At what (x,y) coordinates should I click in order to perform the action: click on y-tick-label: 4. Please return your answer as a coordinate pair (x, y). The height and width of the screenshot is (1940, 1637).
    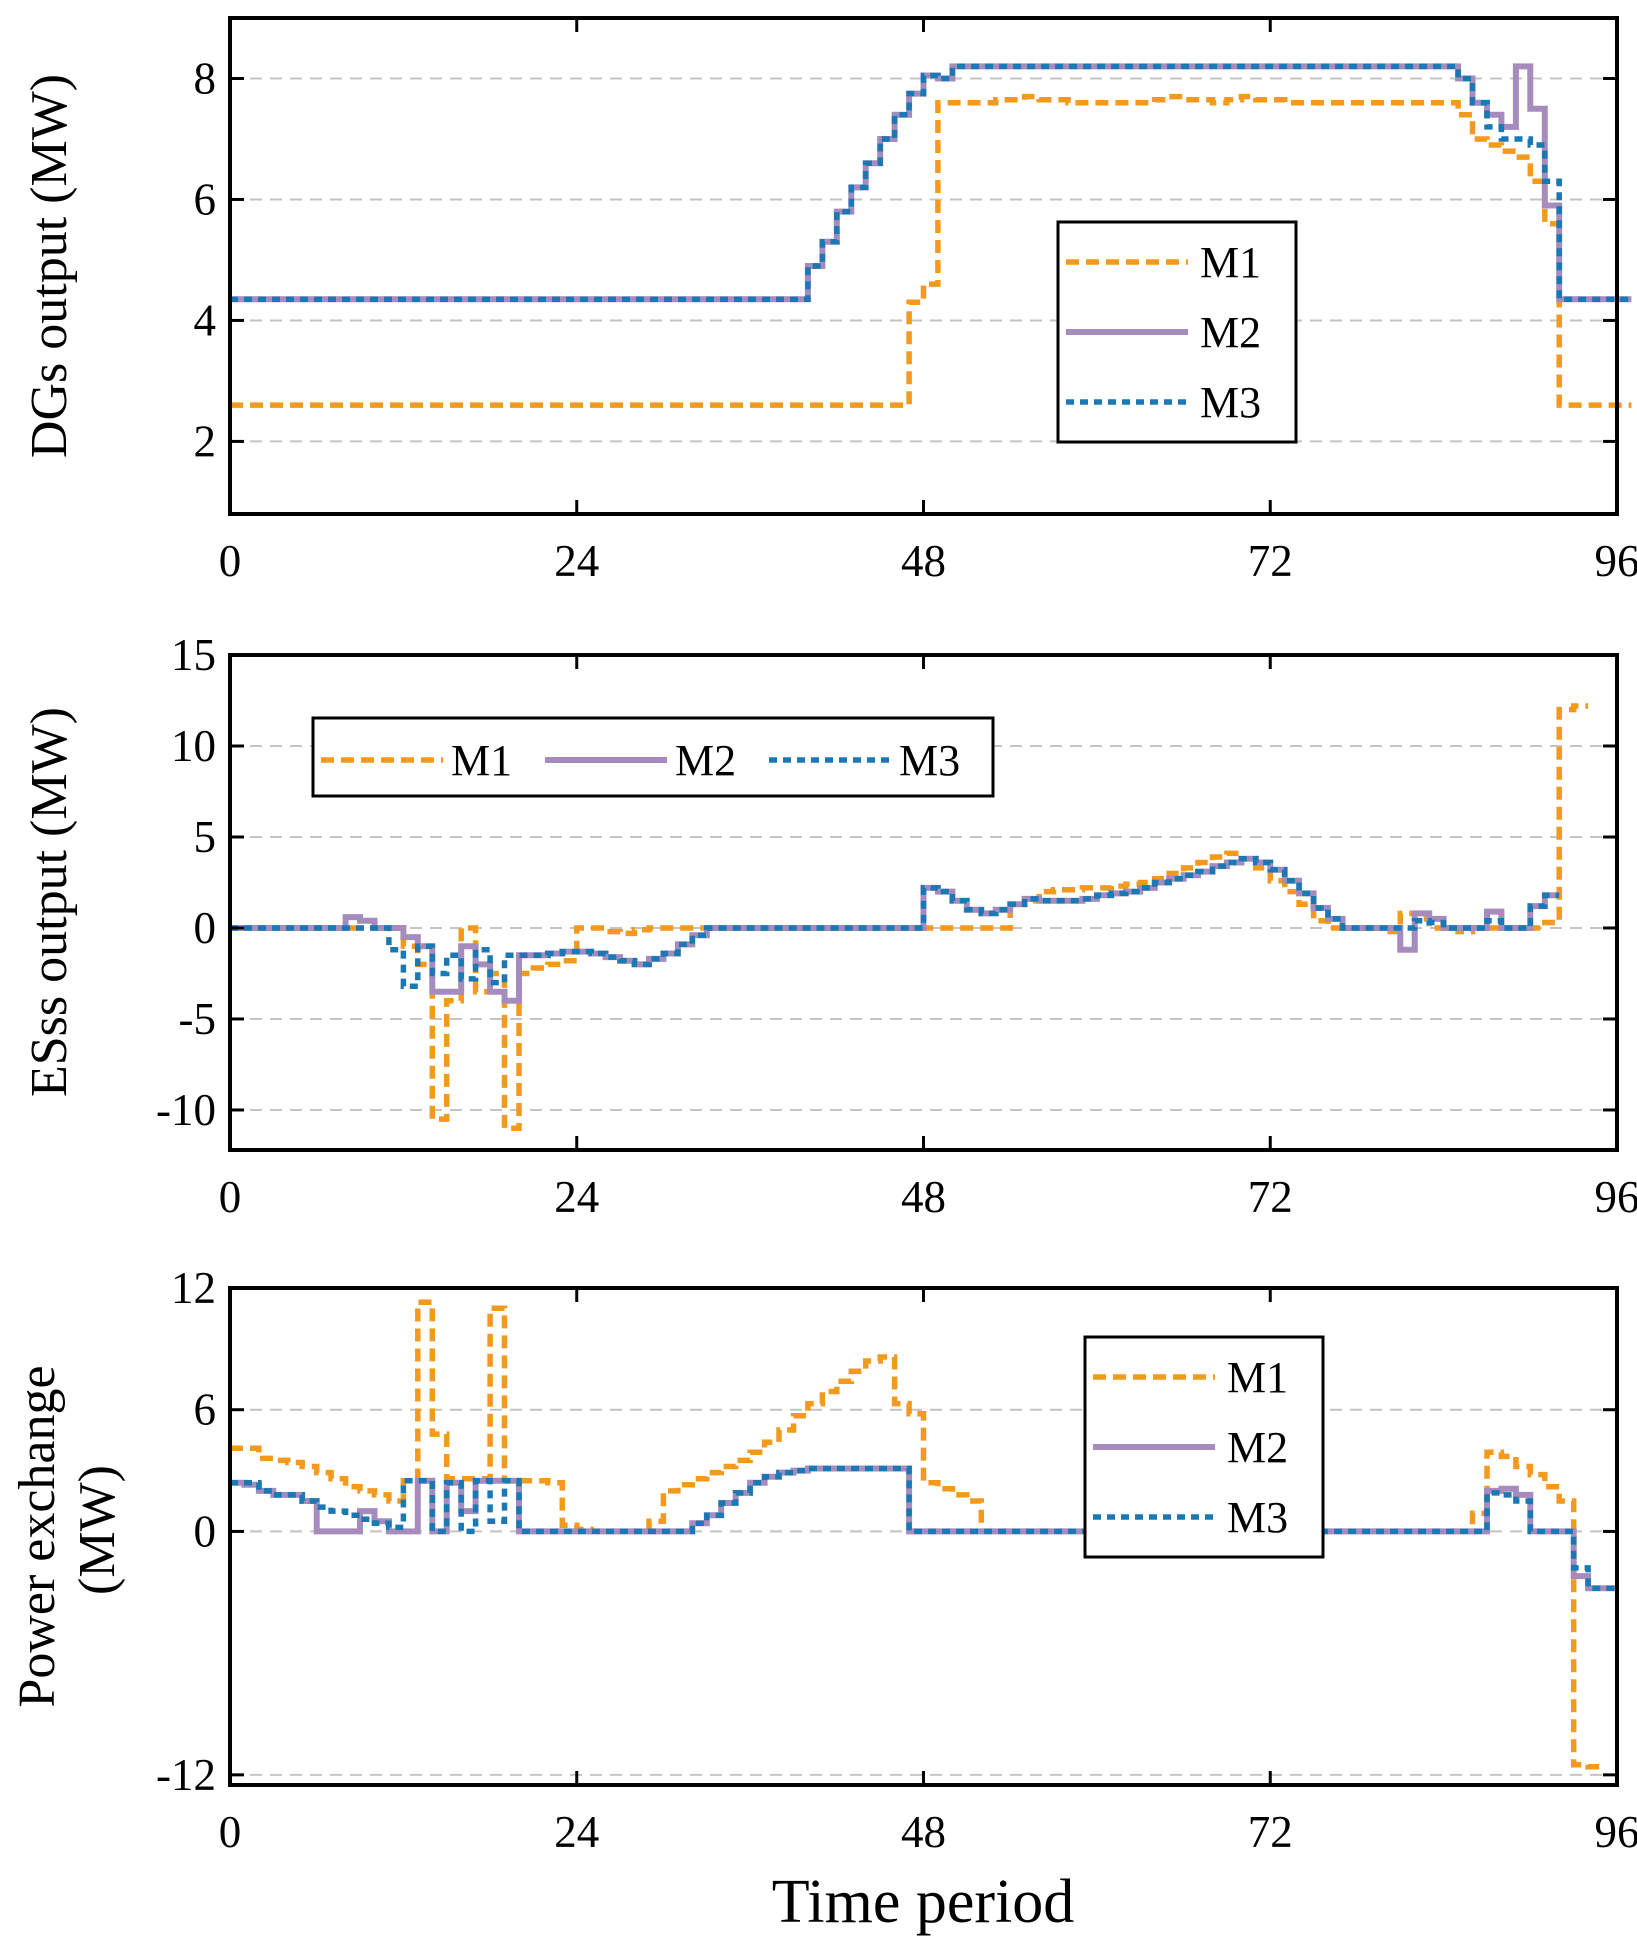
    Looking at the image, I should click on (205, 320).